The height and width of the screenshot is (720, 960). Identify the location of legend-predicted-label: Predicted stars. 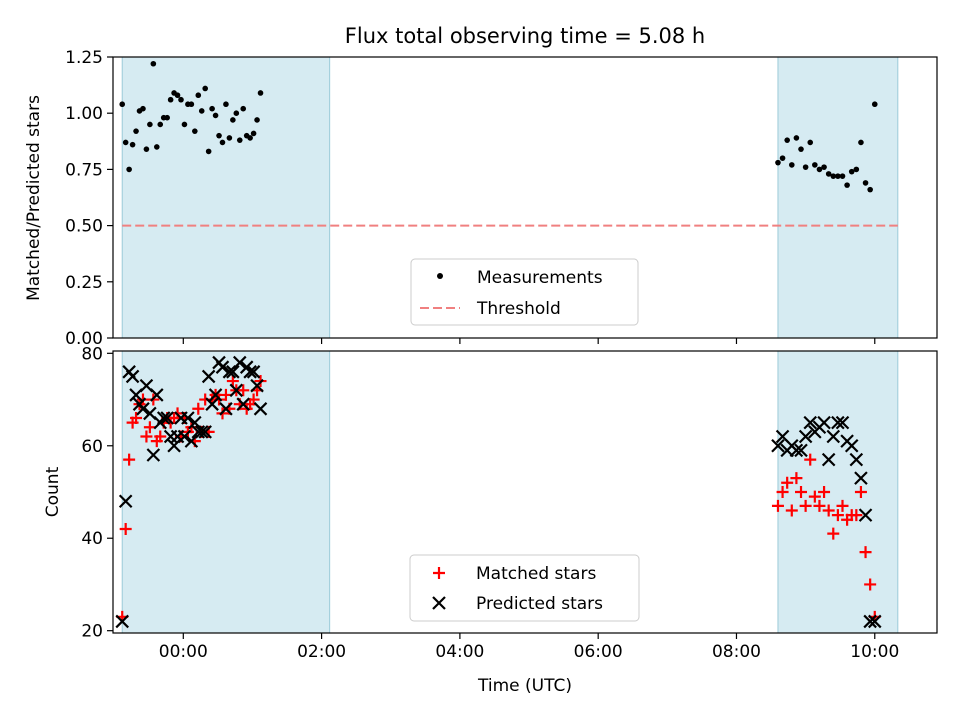
(539, 604).